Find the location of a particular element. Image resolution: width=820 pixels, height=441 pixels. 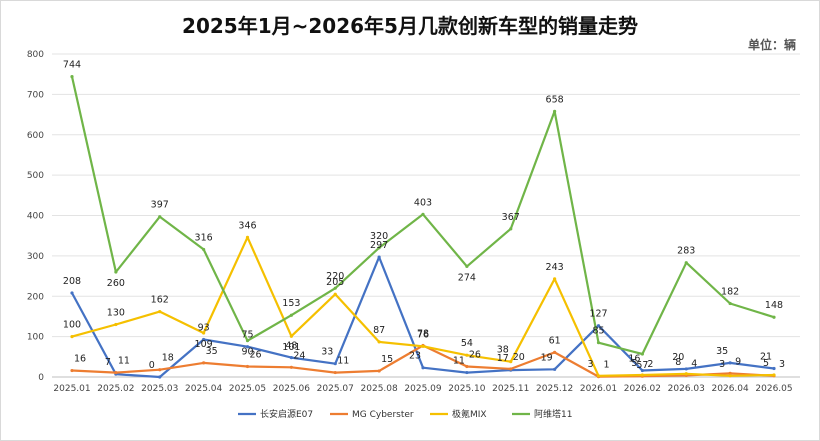

x-tick-label: 2026.03 is located at coordinates (686, 389).